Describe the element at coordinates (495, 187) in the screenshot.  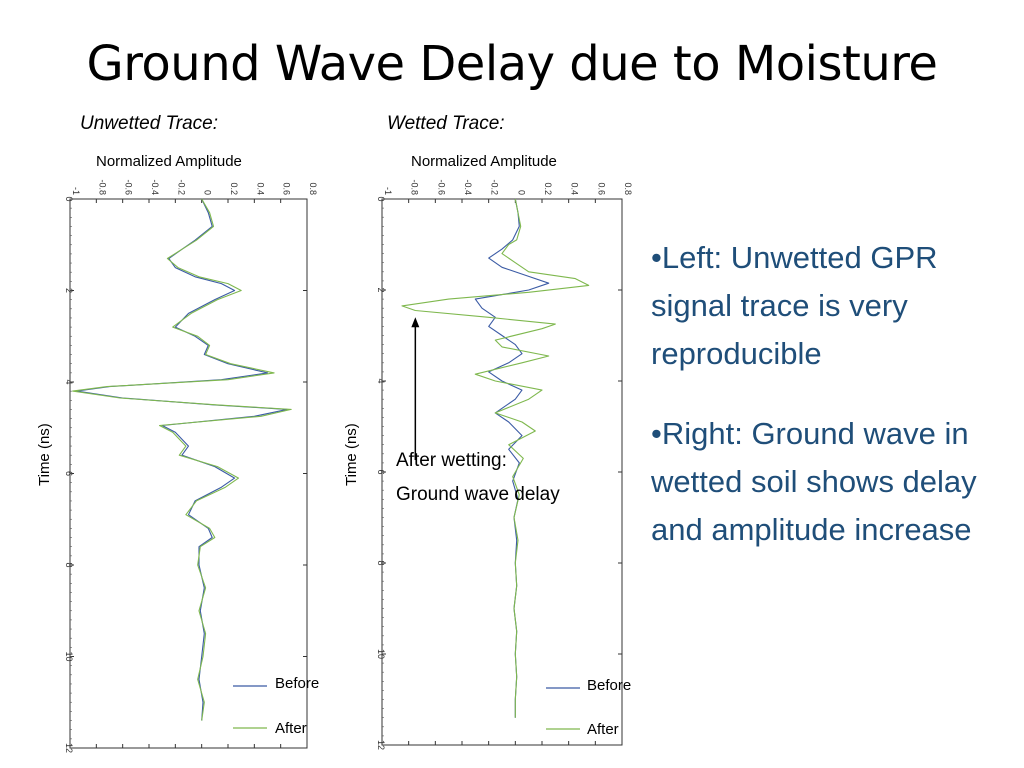
I see `x-tick-label-wetted: -0.2` at that location.